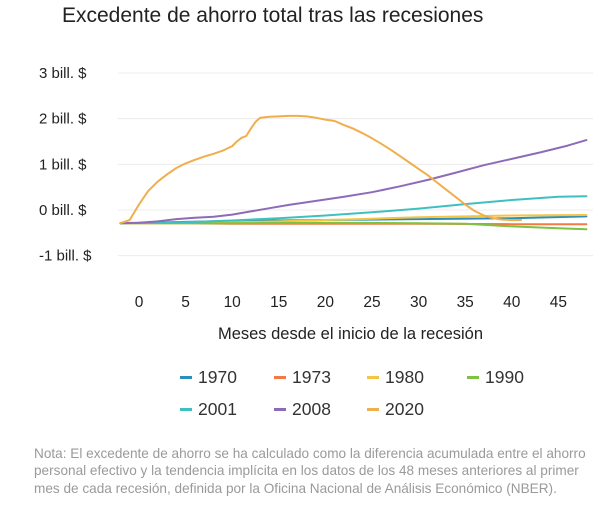 The height and width of the screenshot is (517, 611). Describe the element at coordinates (353, 226) in the screenshot. I see `series-line-1990` at that location.